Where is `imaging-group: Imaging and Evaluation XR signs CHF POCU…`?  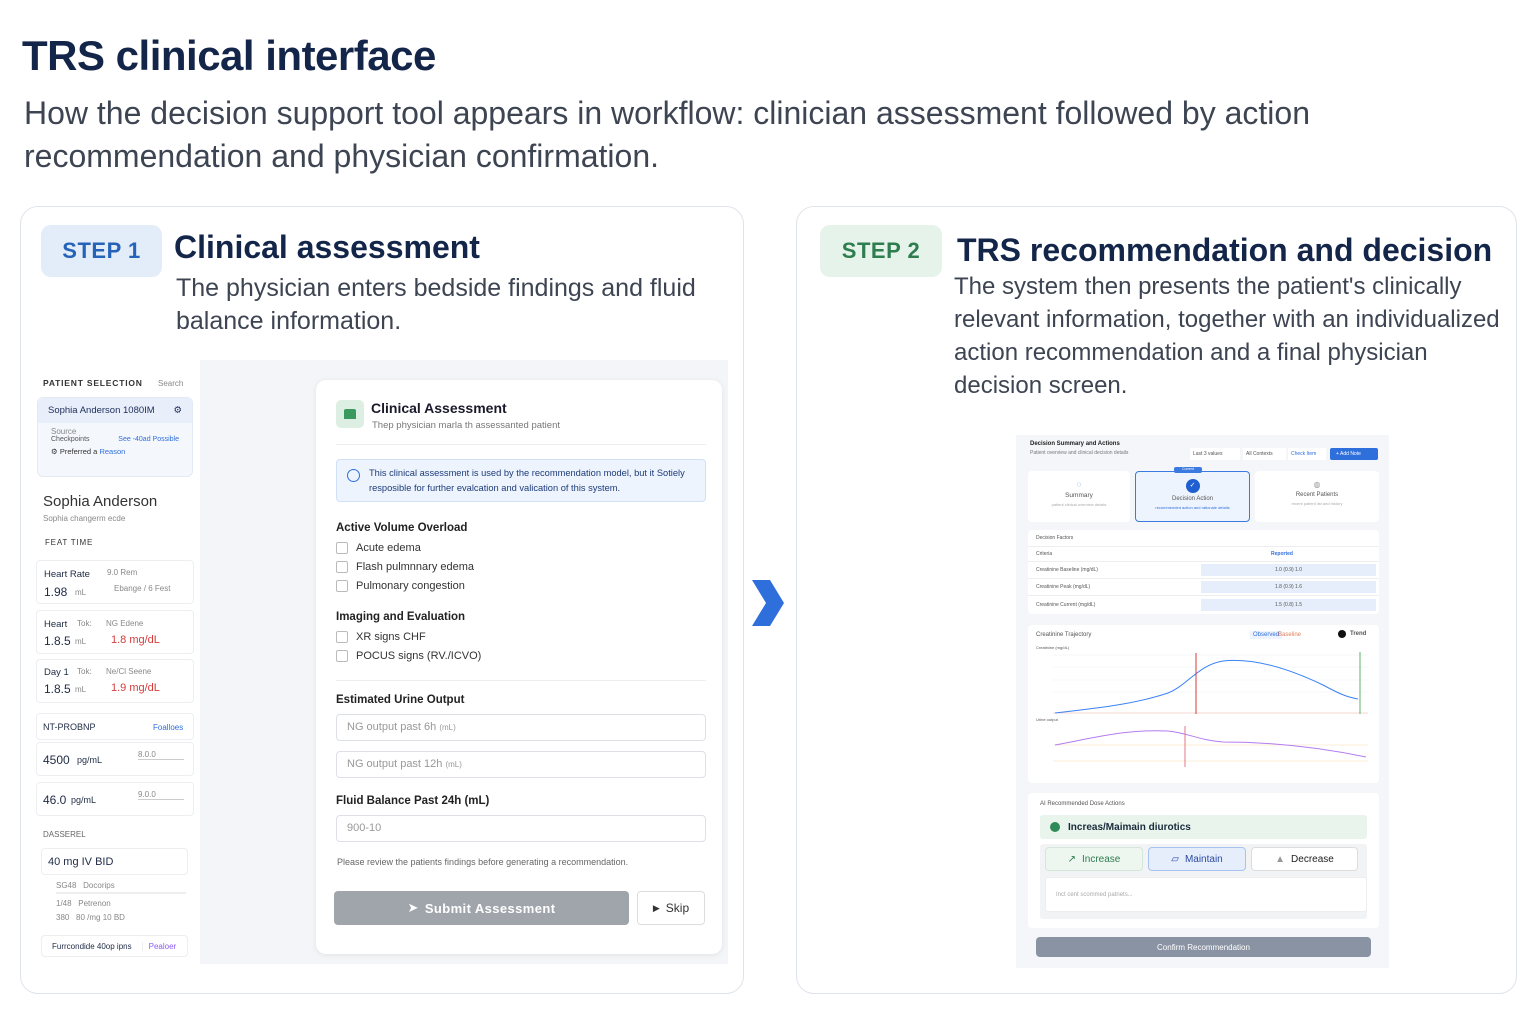
imaging-group: Imaging and Evaluation XR signs CHF POCU… is located at coordinates (521, 638).